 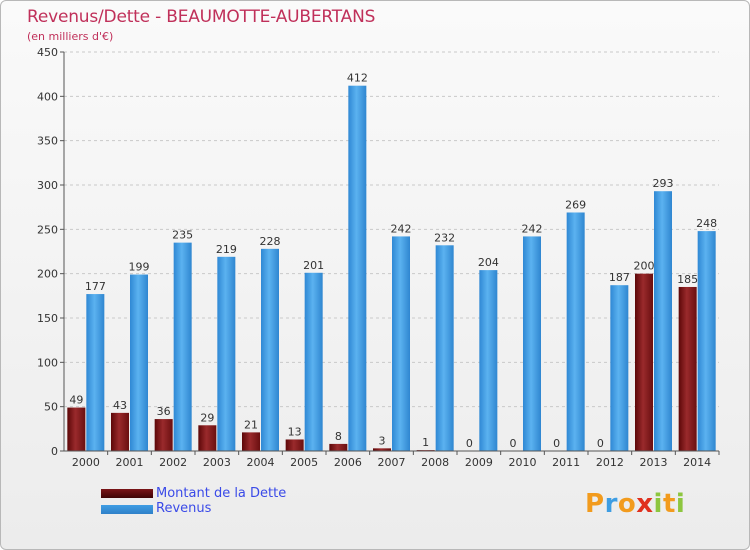 What do you see at coordinates (435, 462) in the screenshot?
I see `x-tick-label: 2008` at bounding box center [435, 462].